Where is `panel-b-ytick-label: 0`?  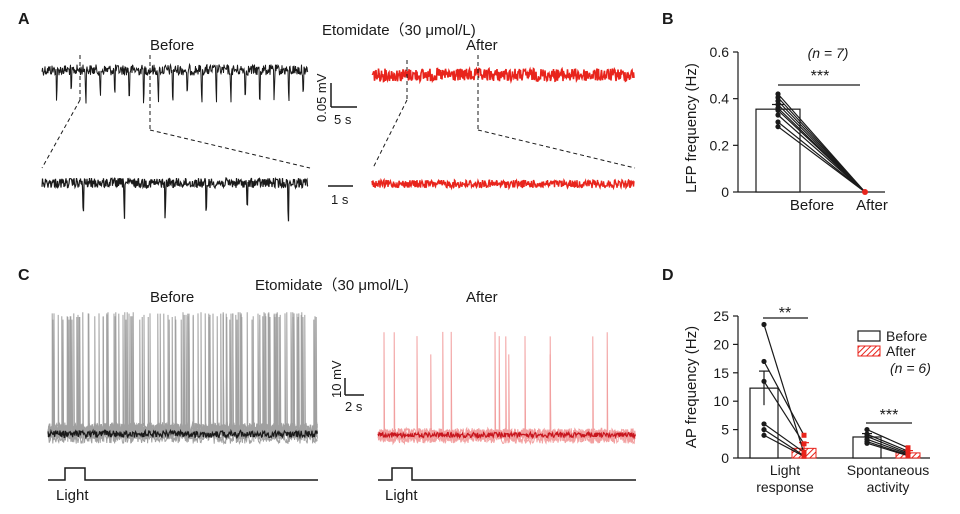 panel-b-ytick-label: 0 is located at coordinates (725, 192).